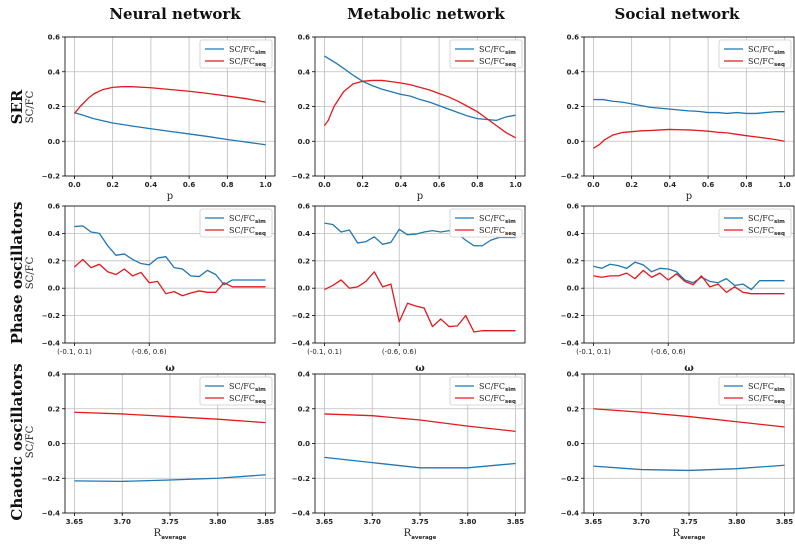 The height and width of the screenshot is (545, 795). Describe the element at coordinates (324, 185) in the screenshot. I see `x-tick-label: 0.0` at that location.